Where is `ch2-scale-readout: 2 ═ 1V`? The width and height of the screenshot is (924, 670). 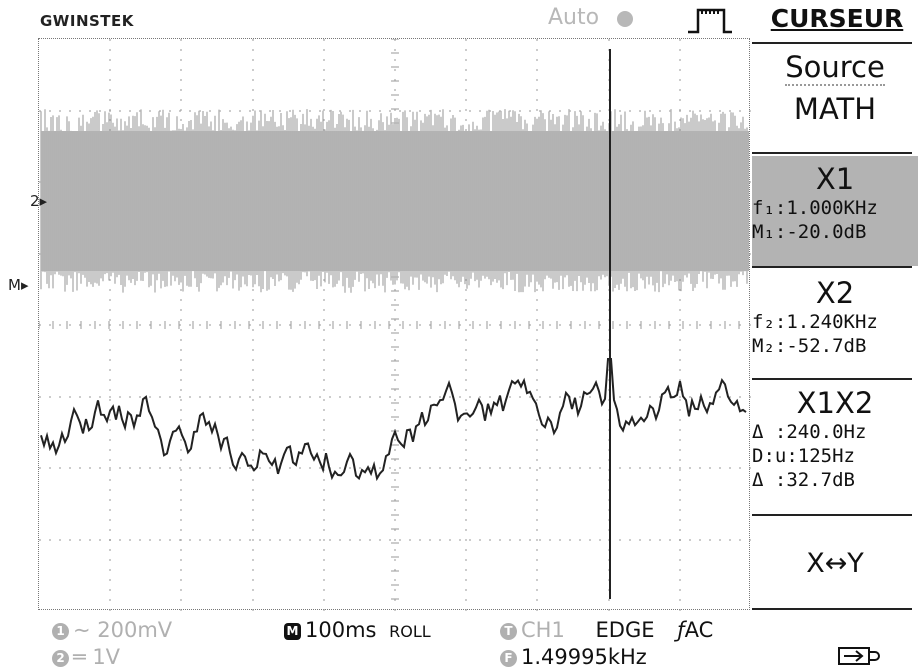 ch2-scale-readout: 2 ═ 1V is located at coordinates (86, 657).